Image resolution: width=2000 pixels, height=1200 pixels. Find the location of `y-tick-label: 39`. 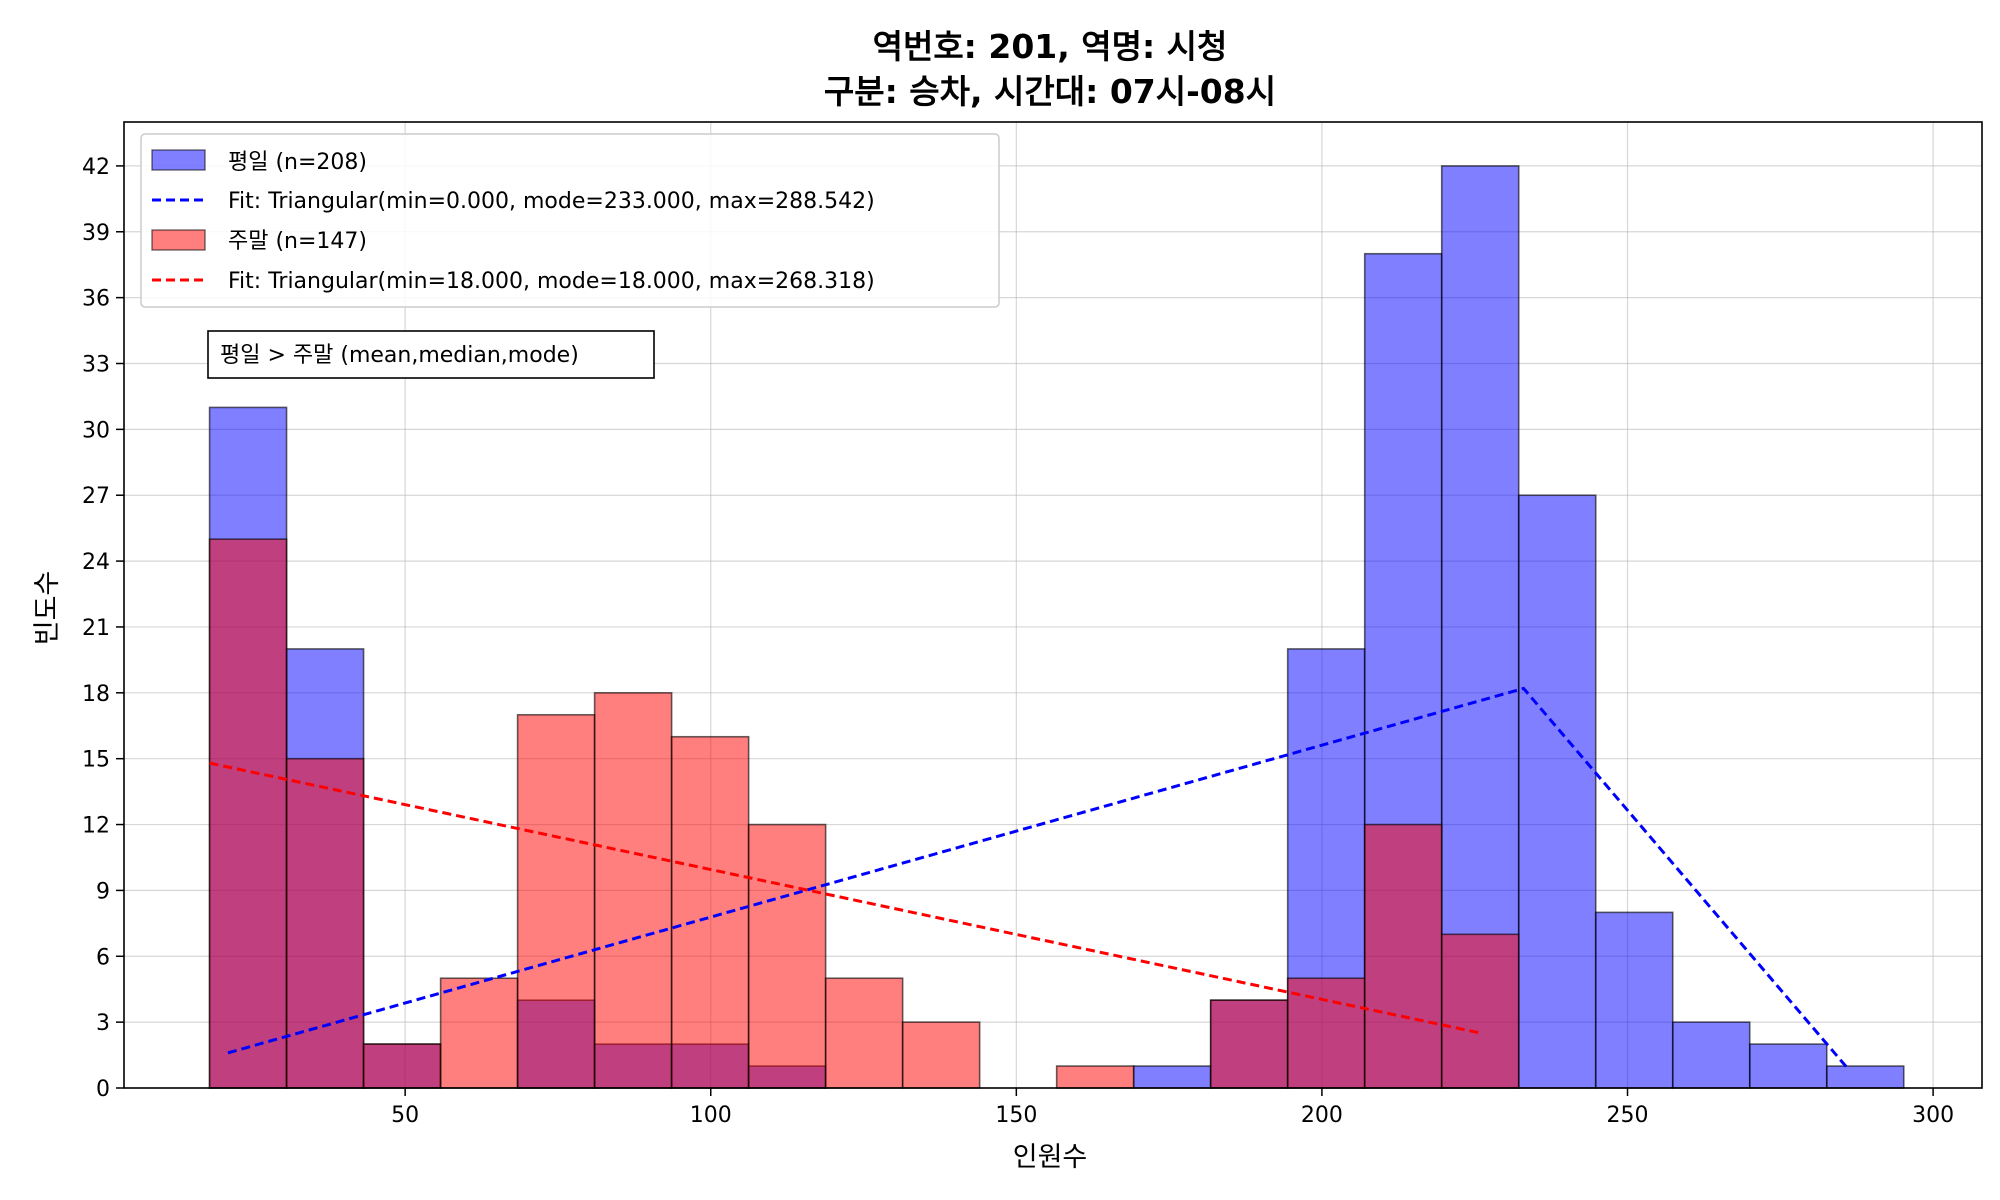

y-tick-label: 39 is located at coordinates (96, 233).